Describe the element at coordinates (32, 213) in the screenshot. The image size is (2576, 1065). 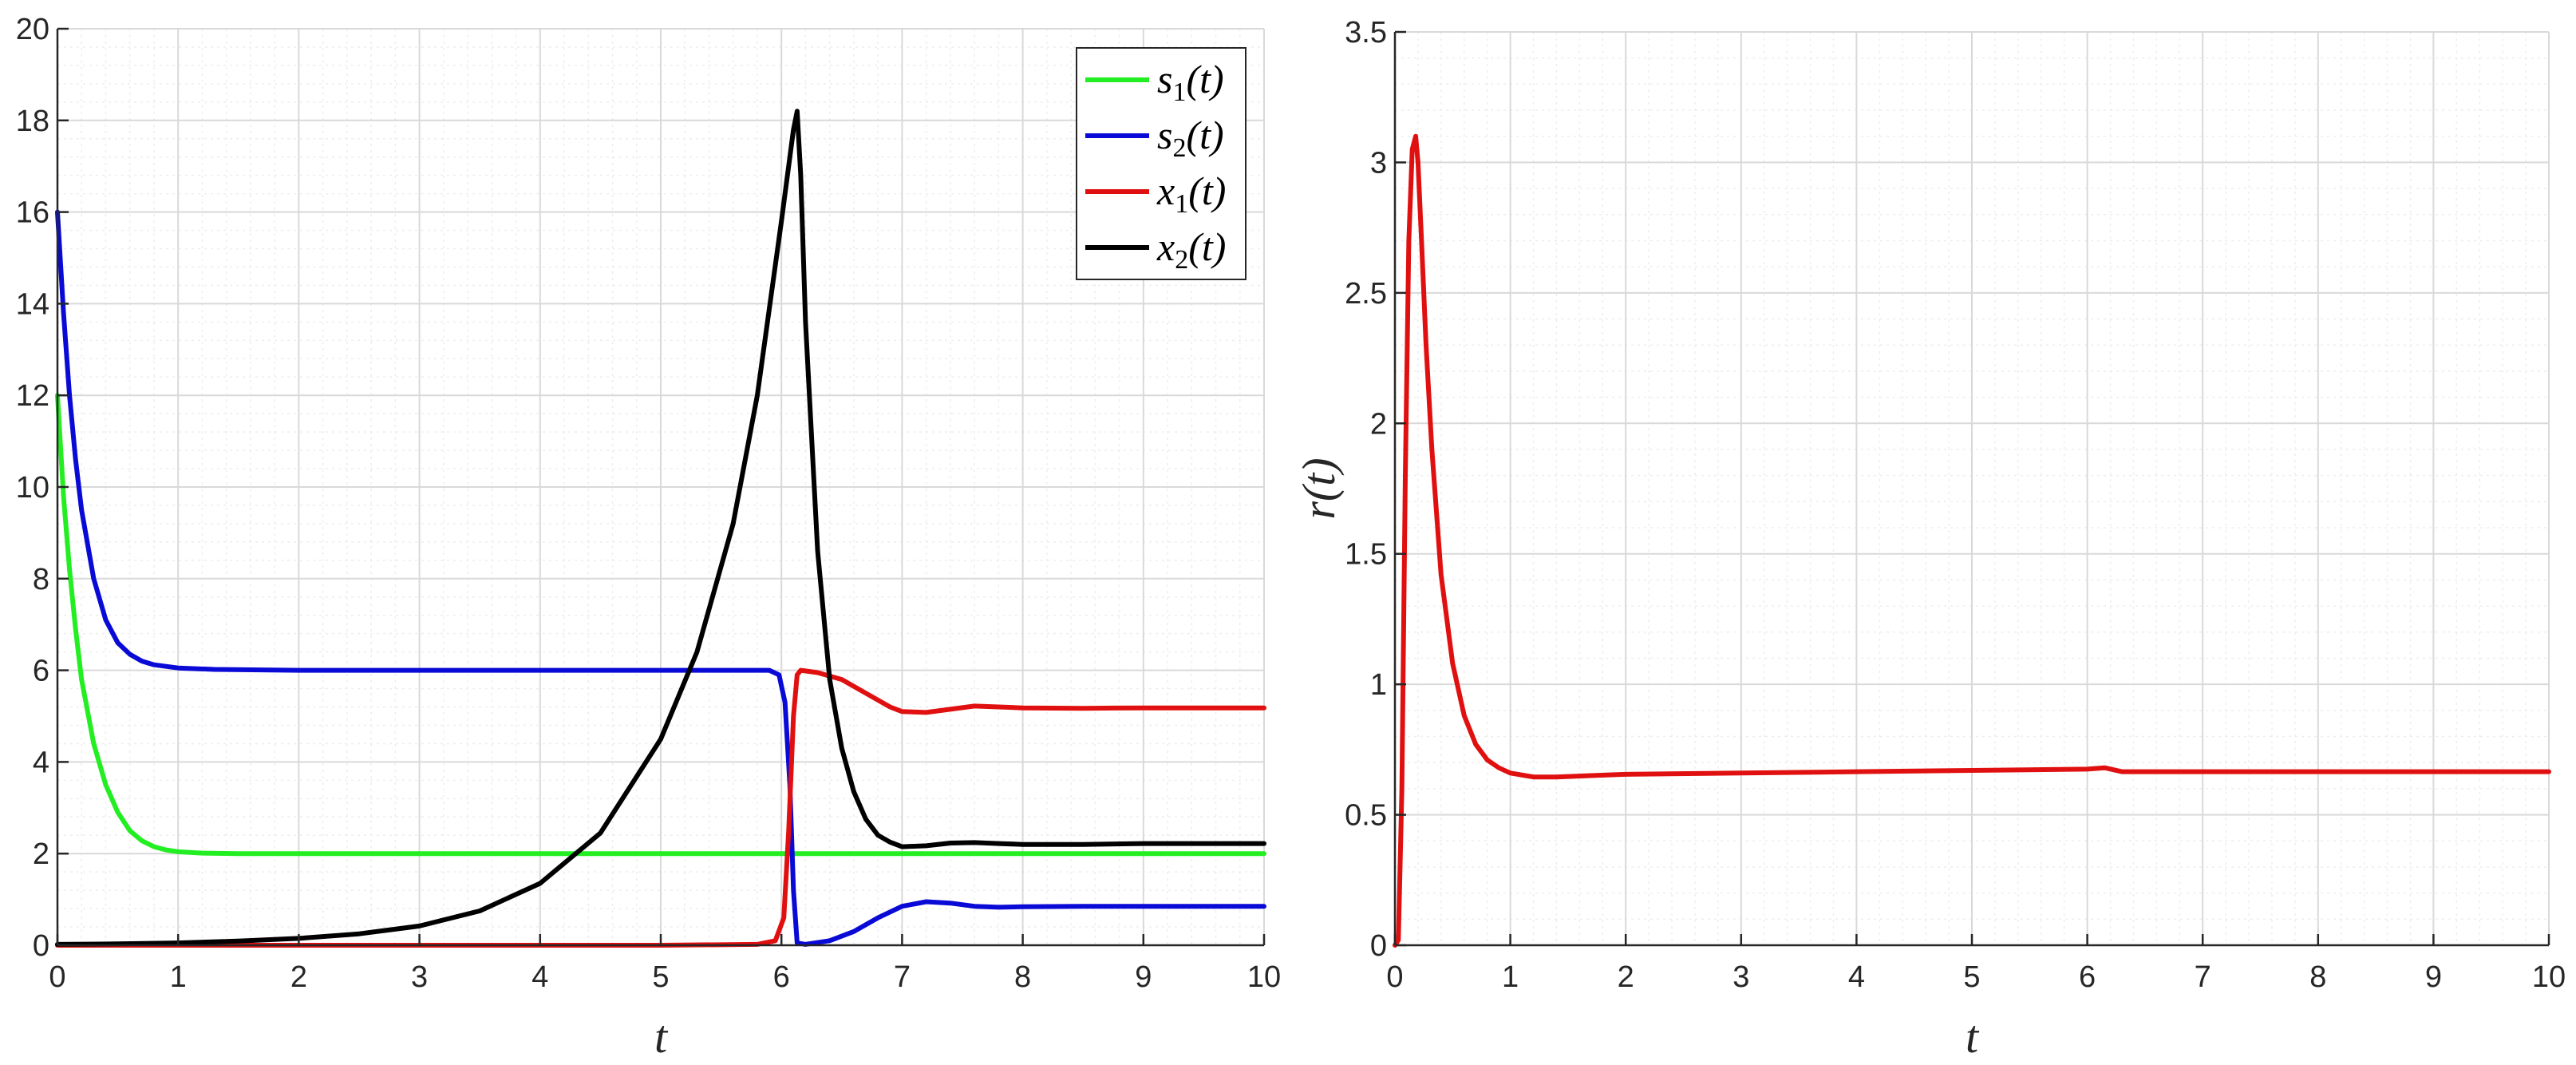
I see `y-tick-label: 16` at that location.